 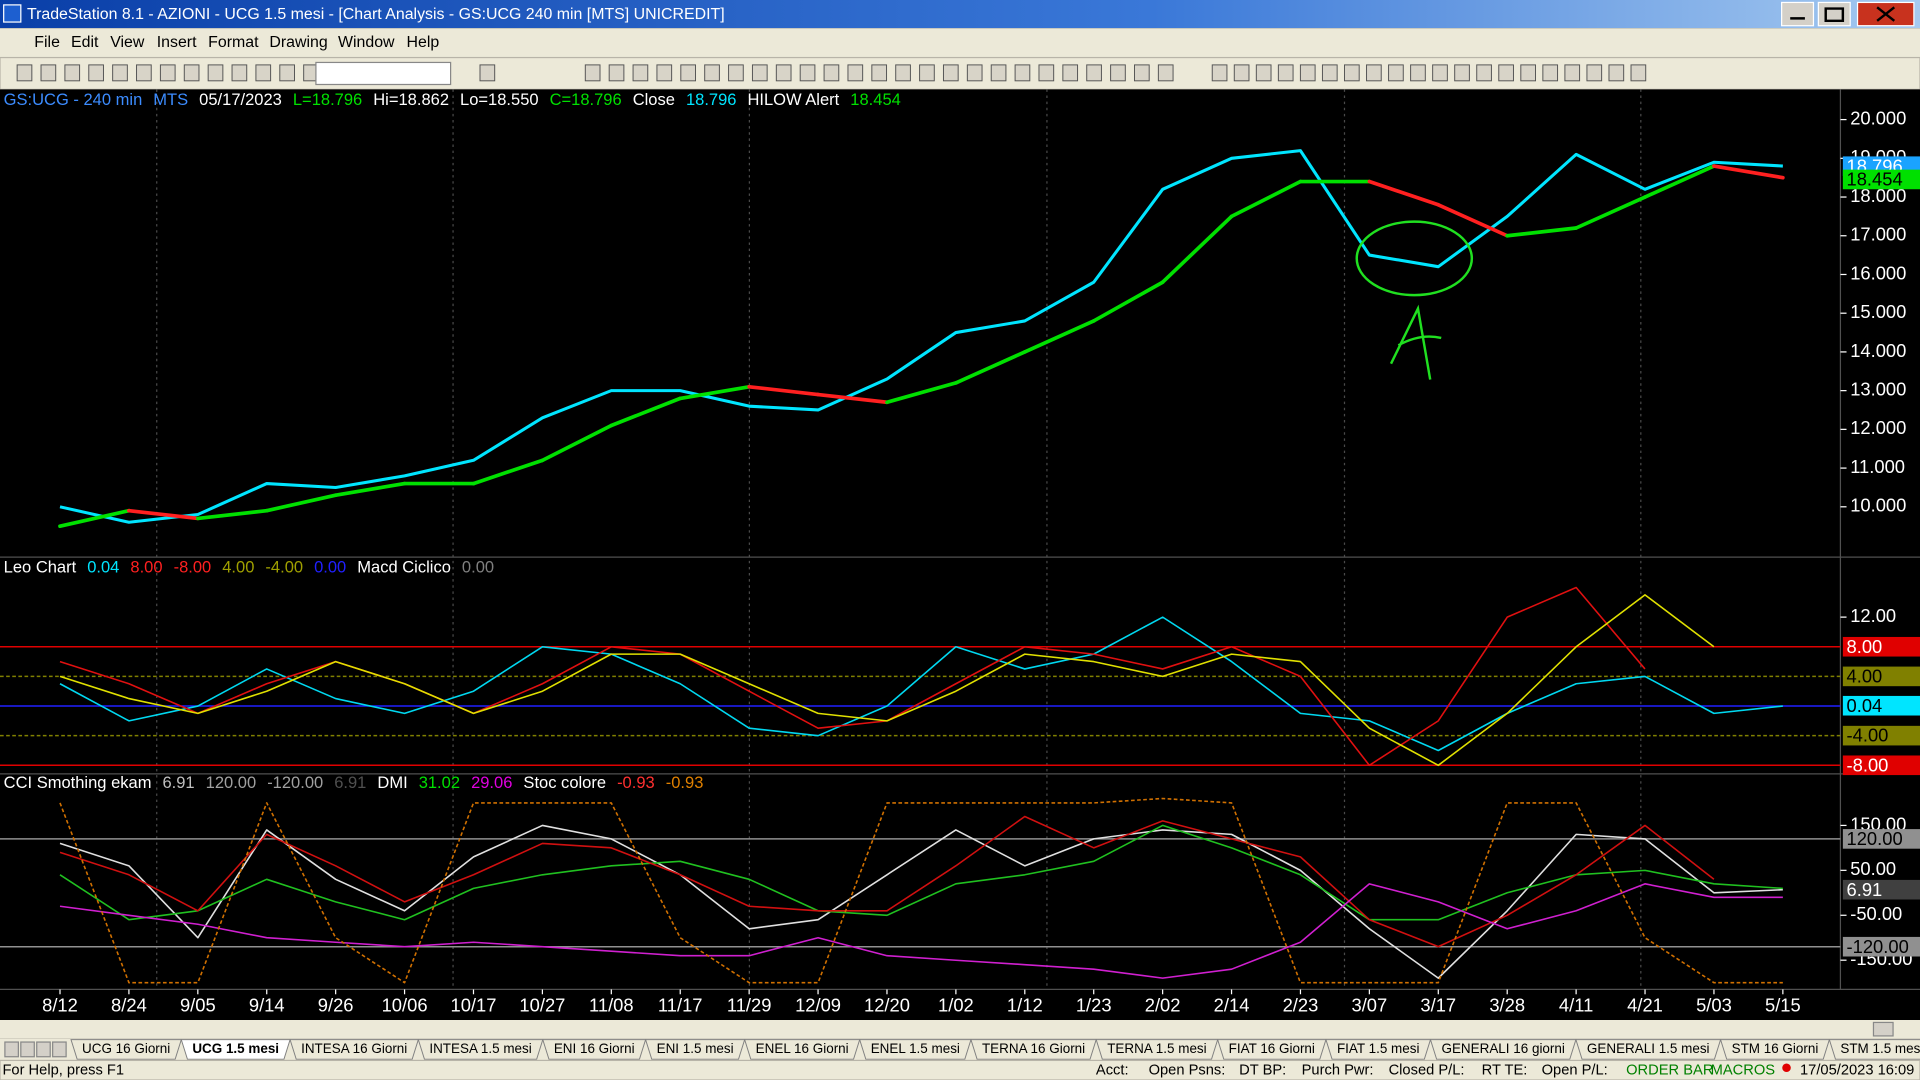 What do you see at coordinates (47, 42) in the screenshot?
I see `menu-item: File` at bounding box center [47, 42].